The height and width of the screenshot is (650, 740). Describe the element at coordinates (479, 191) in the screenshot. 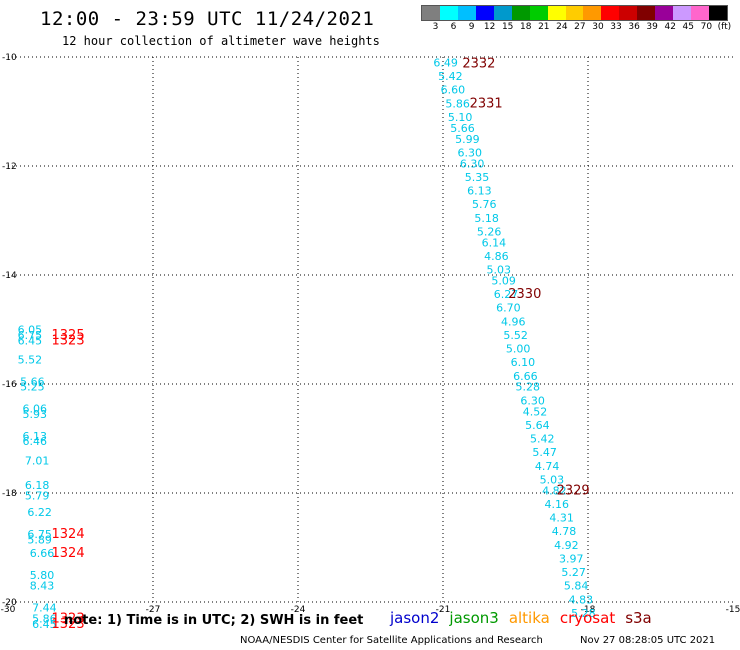

I see `swh-value-label: 6.13` at that location.